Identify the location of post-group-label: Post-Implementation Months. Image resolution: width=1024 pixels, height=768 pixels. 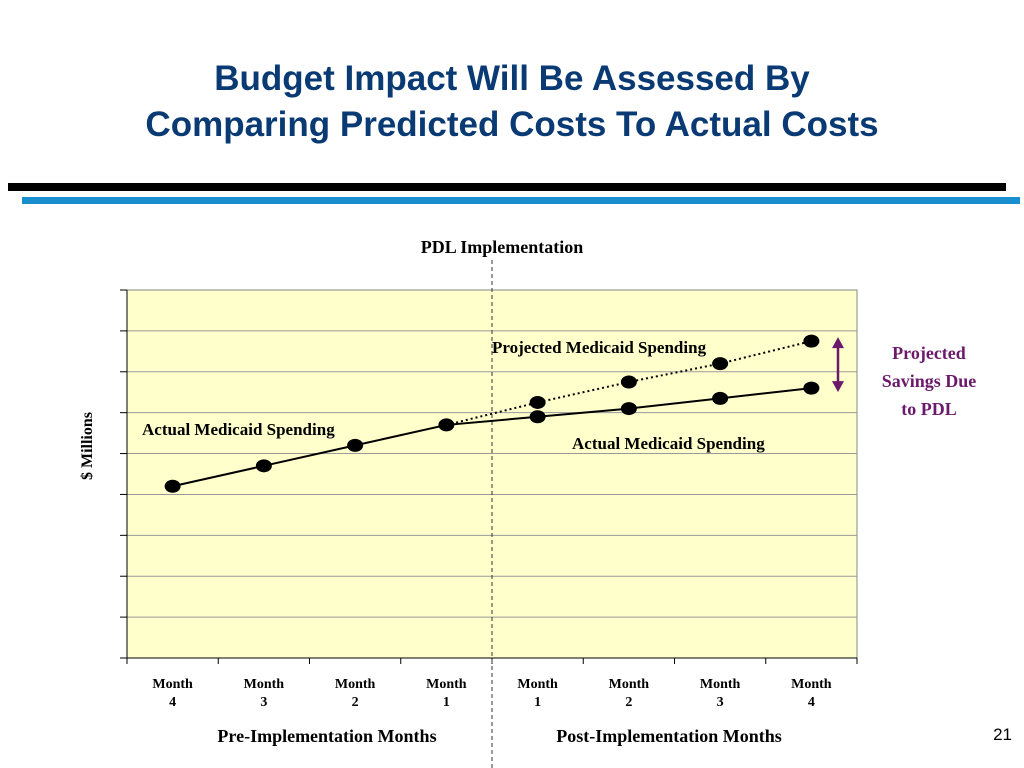
(669, 736).